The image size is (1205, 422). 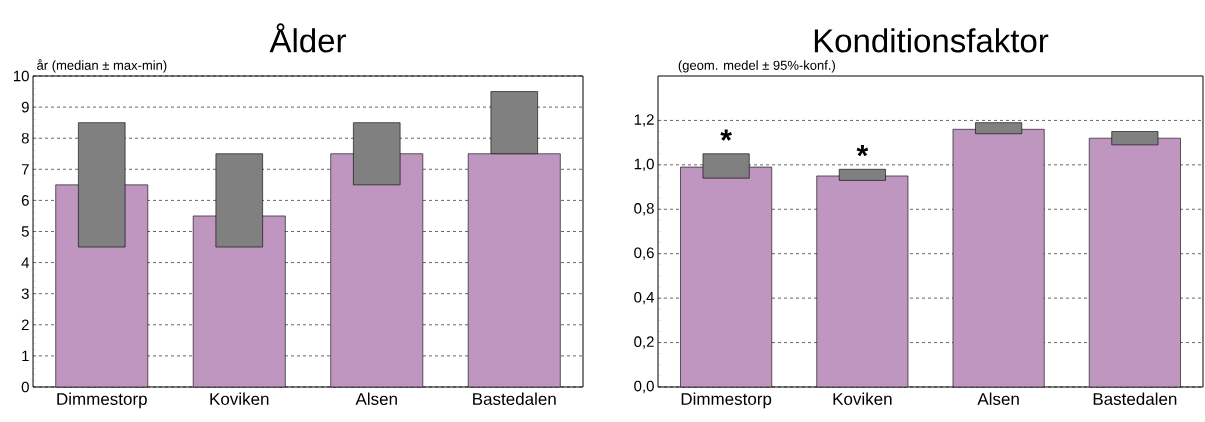 I want to click on chart-title: Konditionsfaktor, so click(x=931, y=40).